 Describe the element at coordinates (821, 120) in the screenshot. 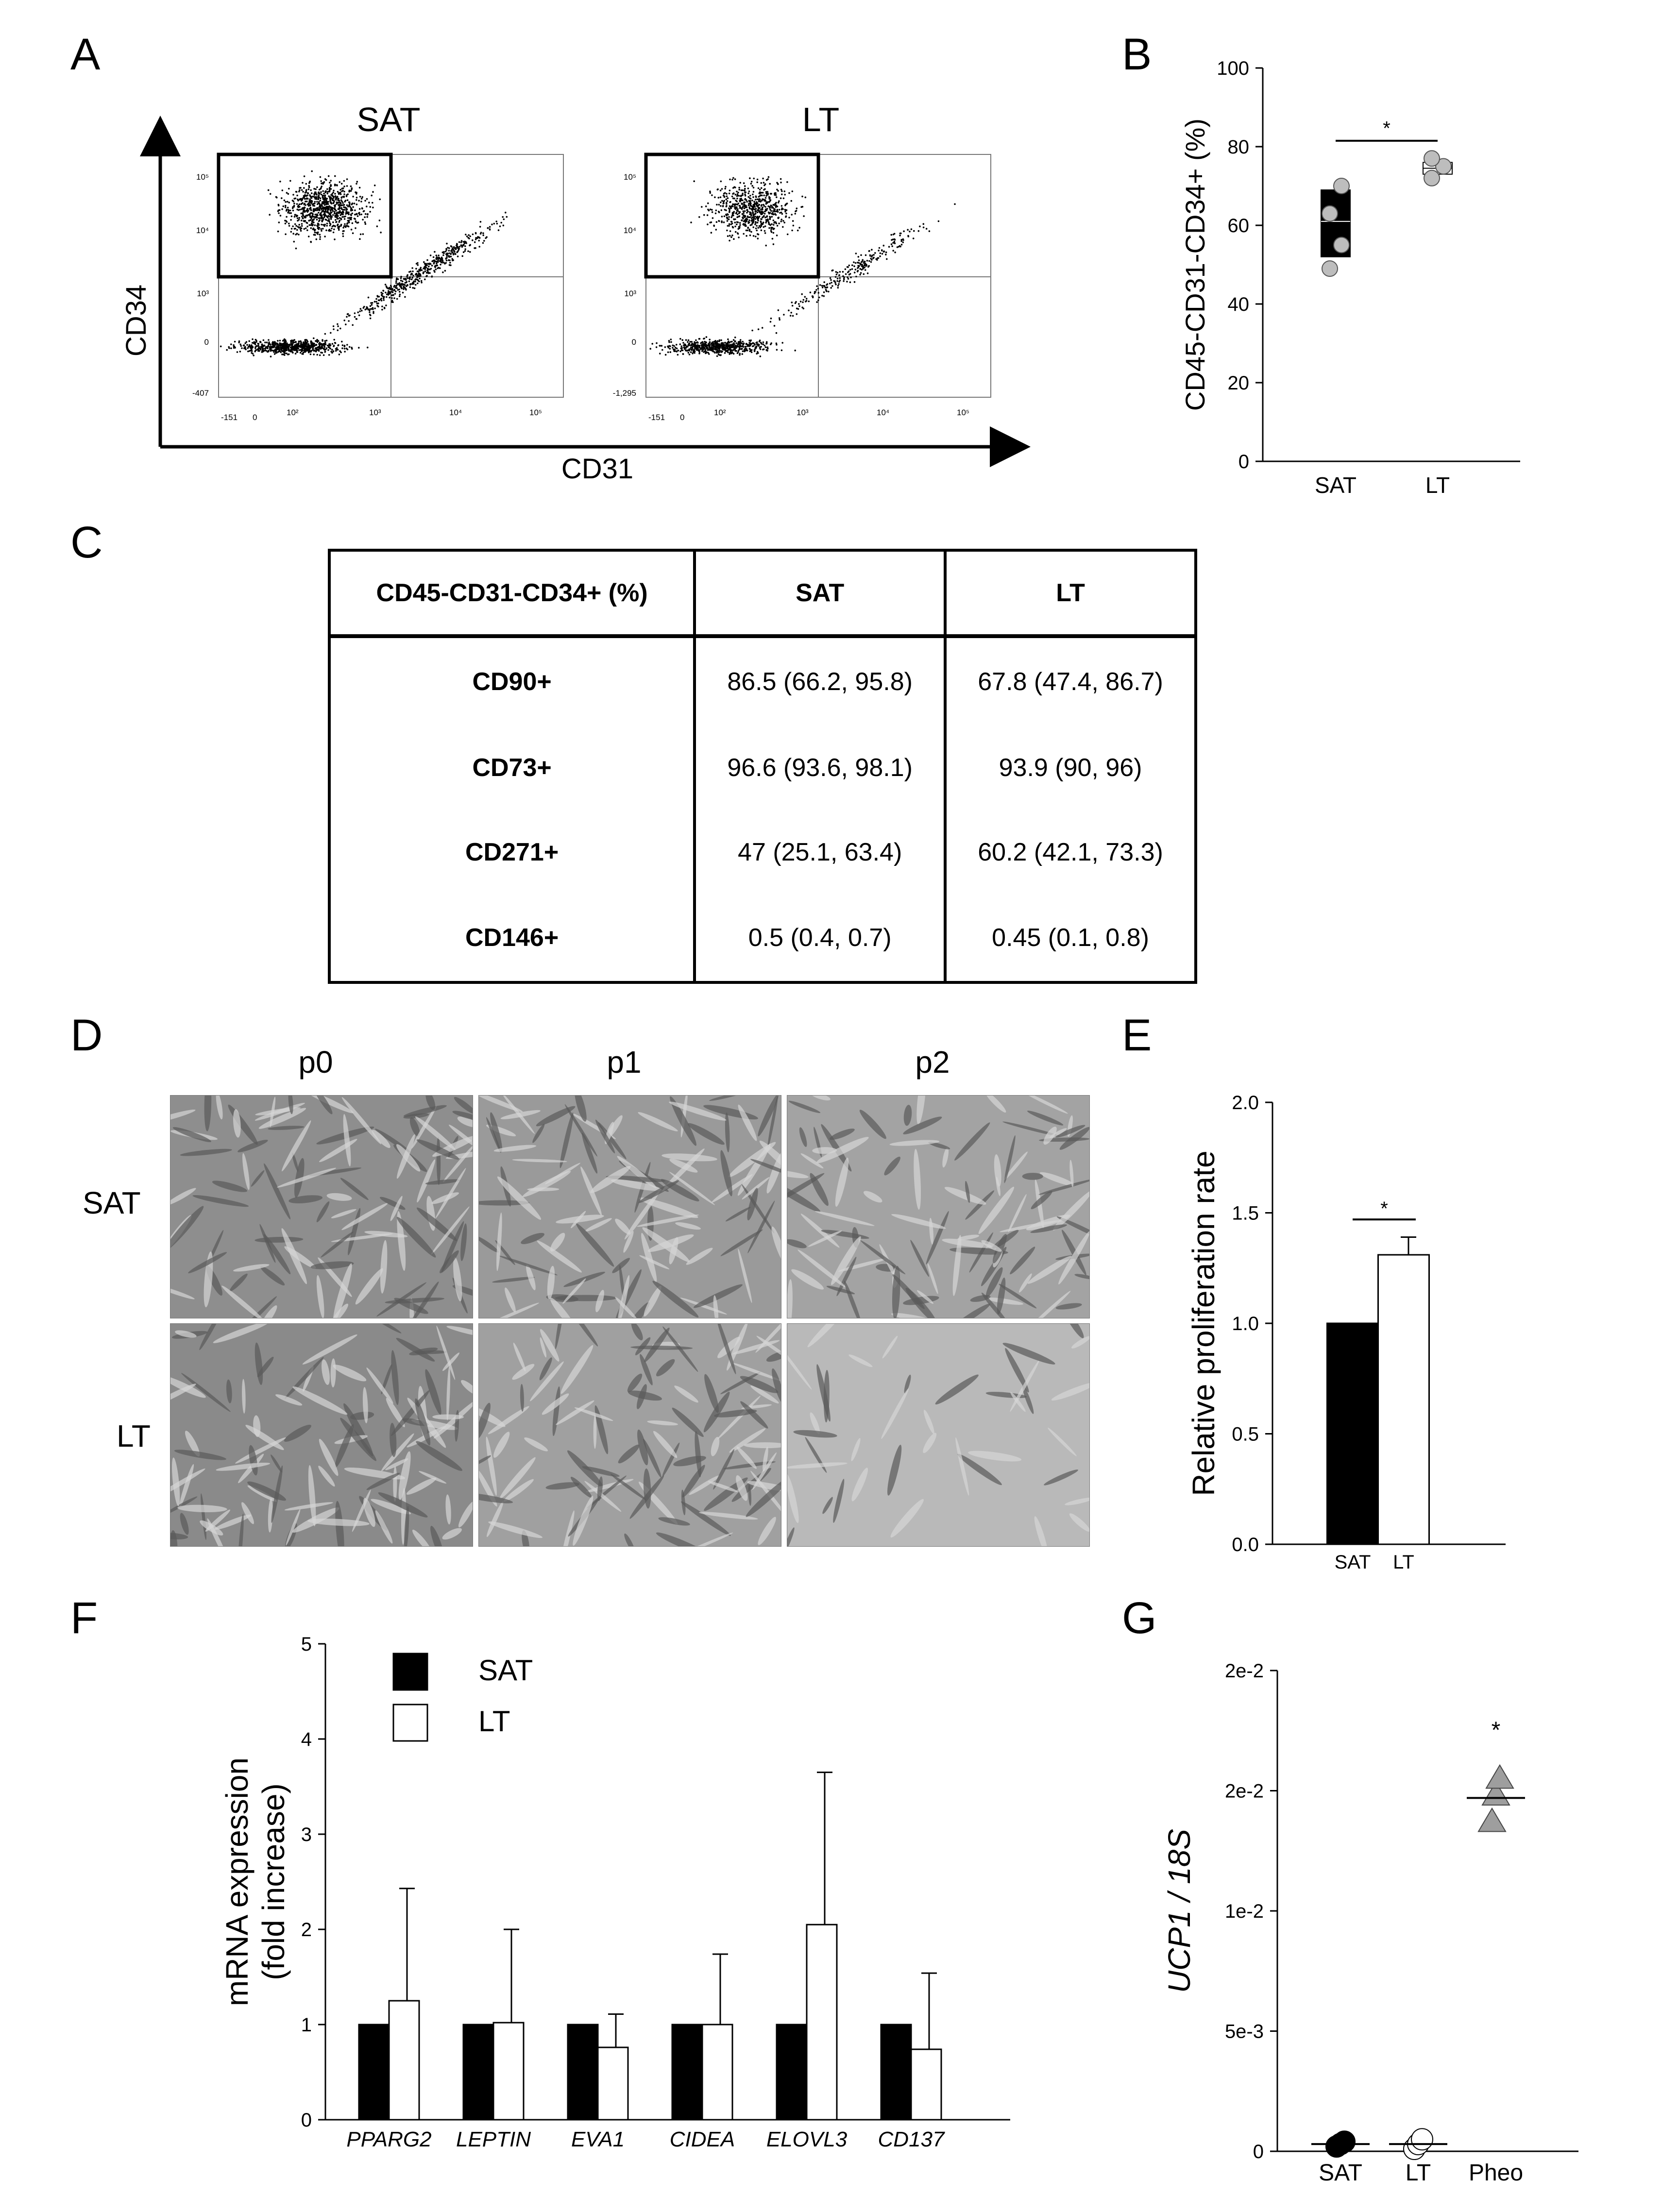

I see `lt-plot-title: LT` at that location.